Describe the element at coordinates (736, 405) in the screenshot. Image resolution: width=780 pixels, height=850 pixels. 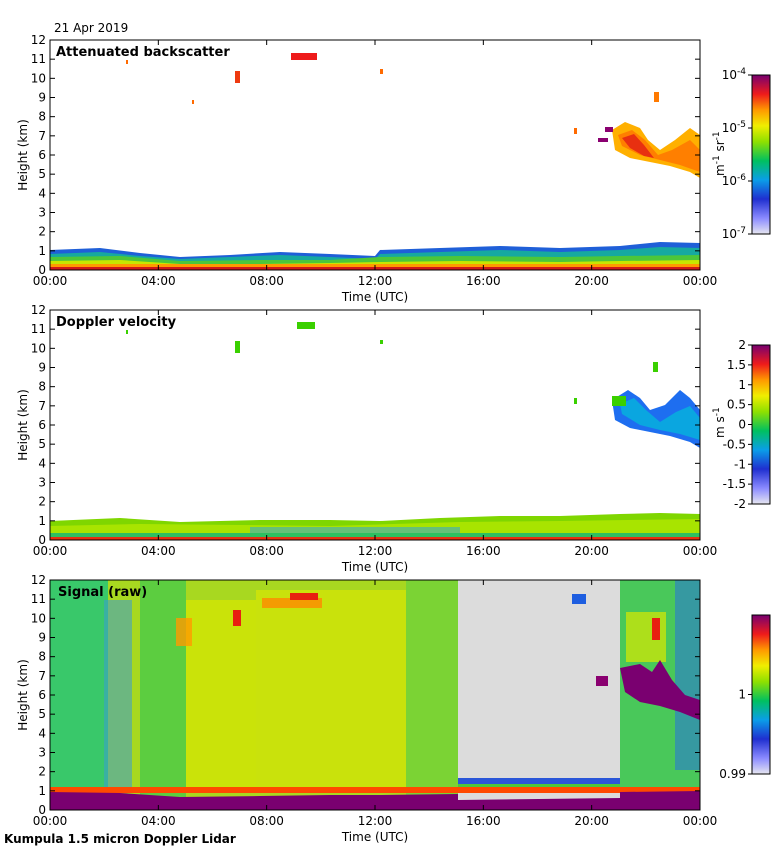
I see `colorbar-tick-label: 0.5` at that location.